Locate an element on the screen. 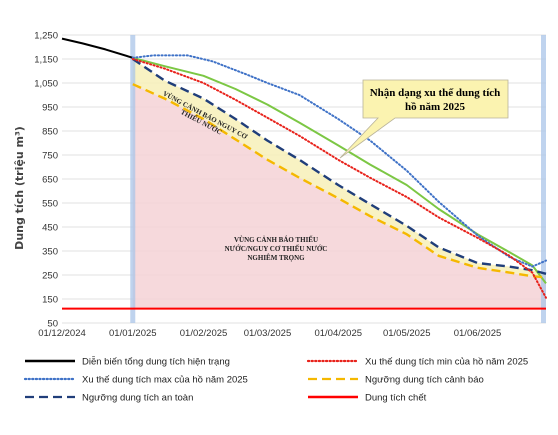 This screenshot has width=558, height=435. x-tick-label: 01/12/2024 is located at coordinates (62, 333).